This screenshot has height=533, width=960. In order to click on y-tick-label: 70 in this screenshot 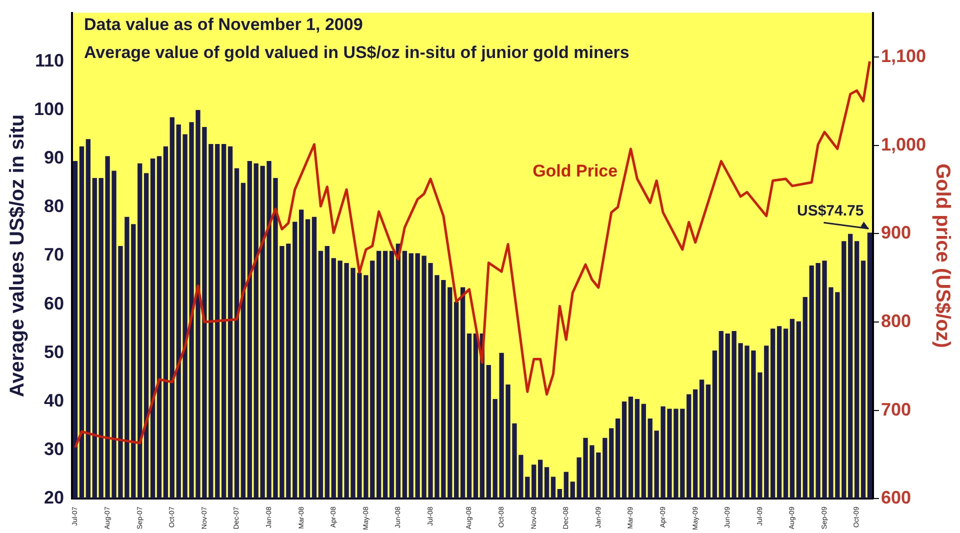, I will do `click(54, 254)`.